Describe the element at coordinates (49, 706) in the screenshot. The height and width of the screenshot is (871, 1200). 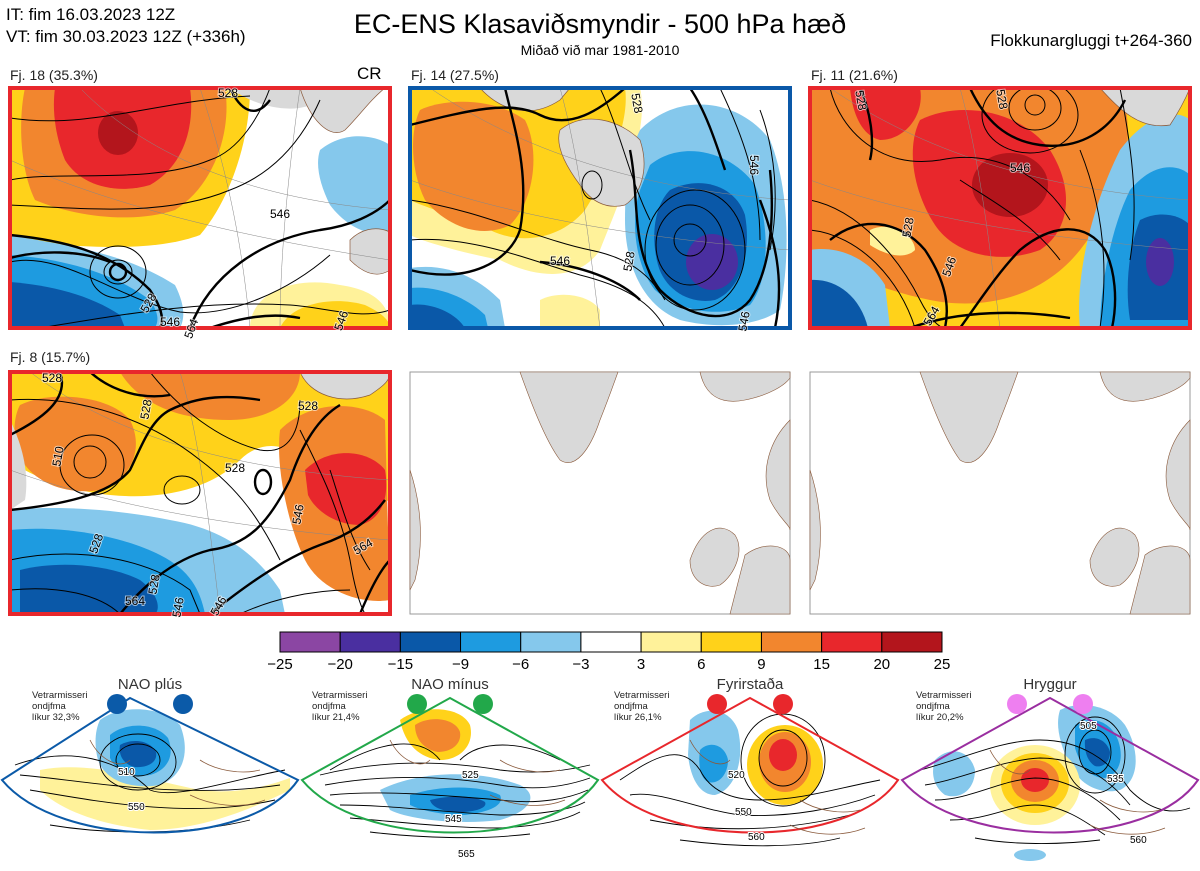
I see `regime-stat-line: ondjfma` at that location.